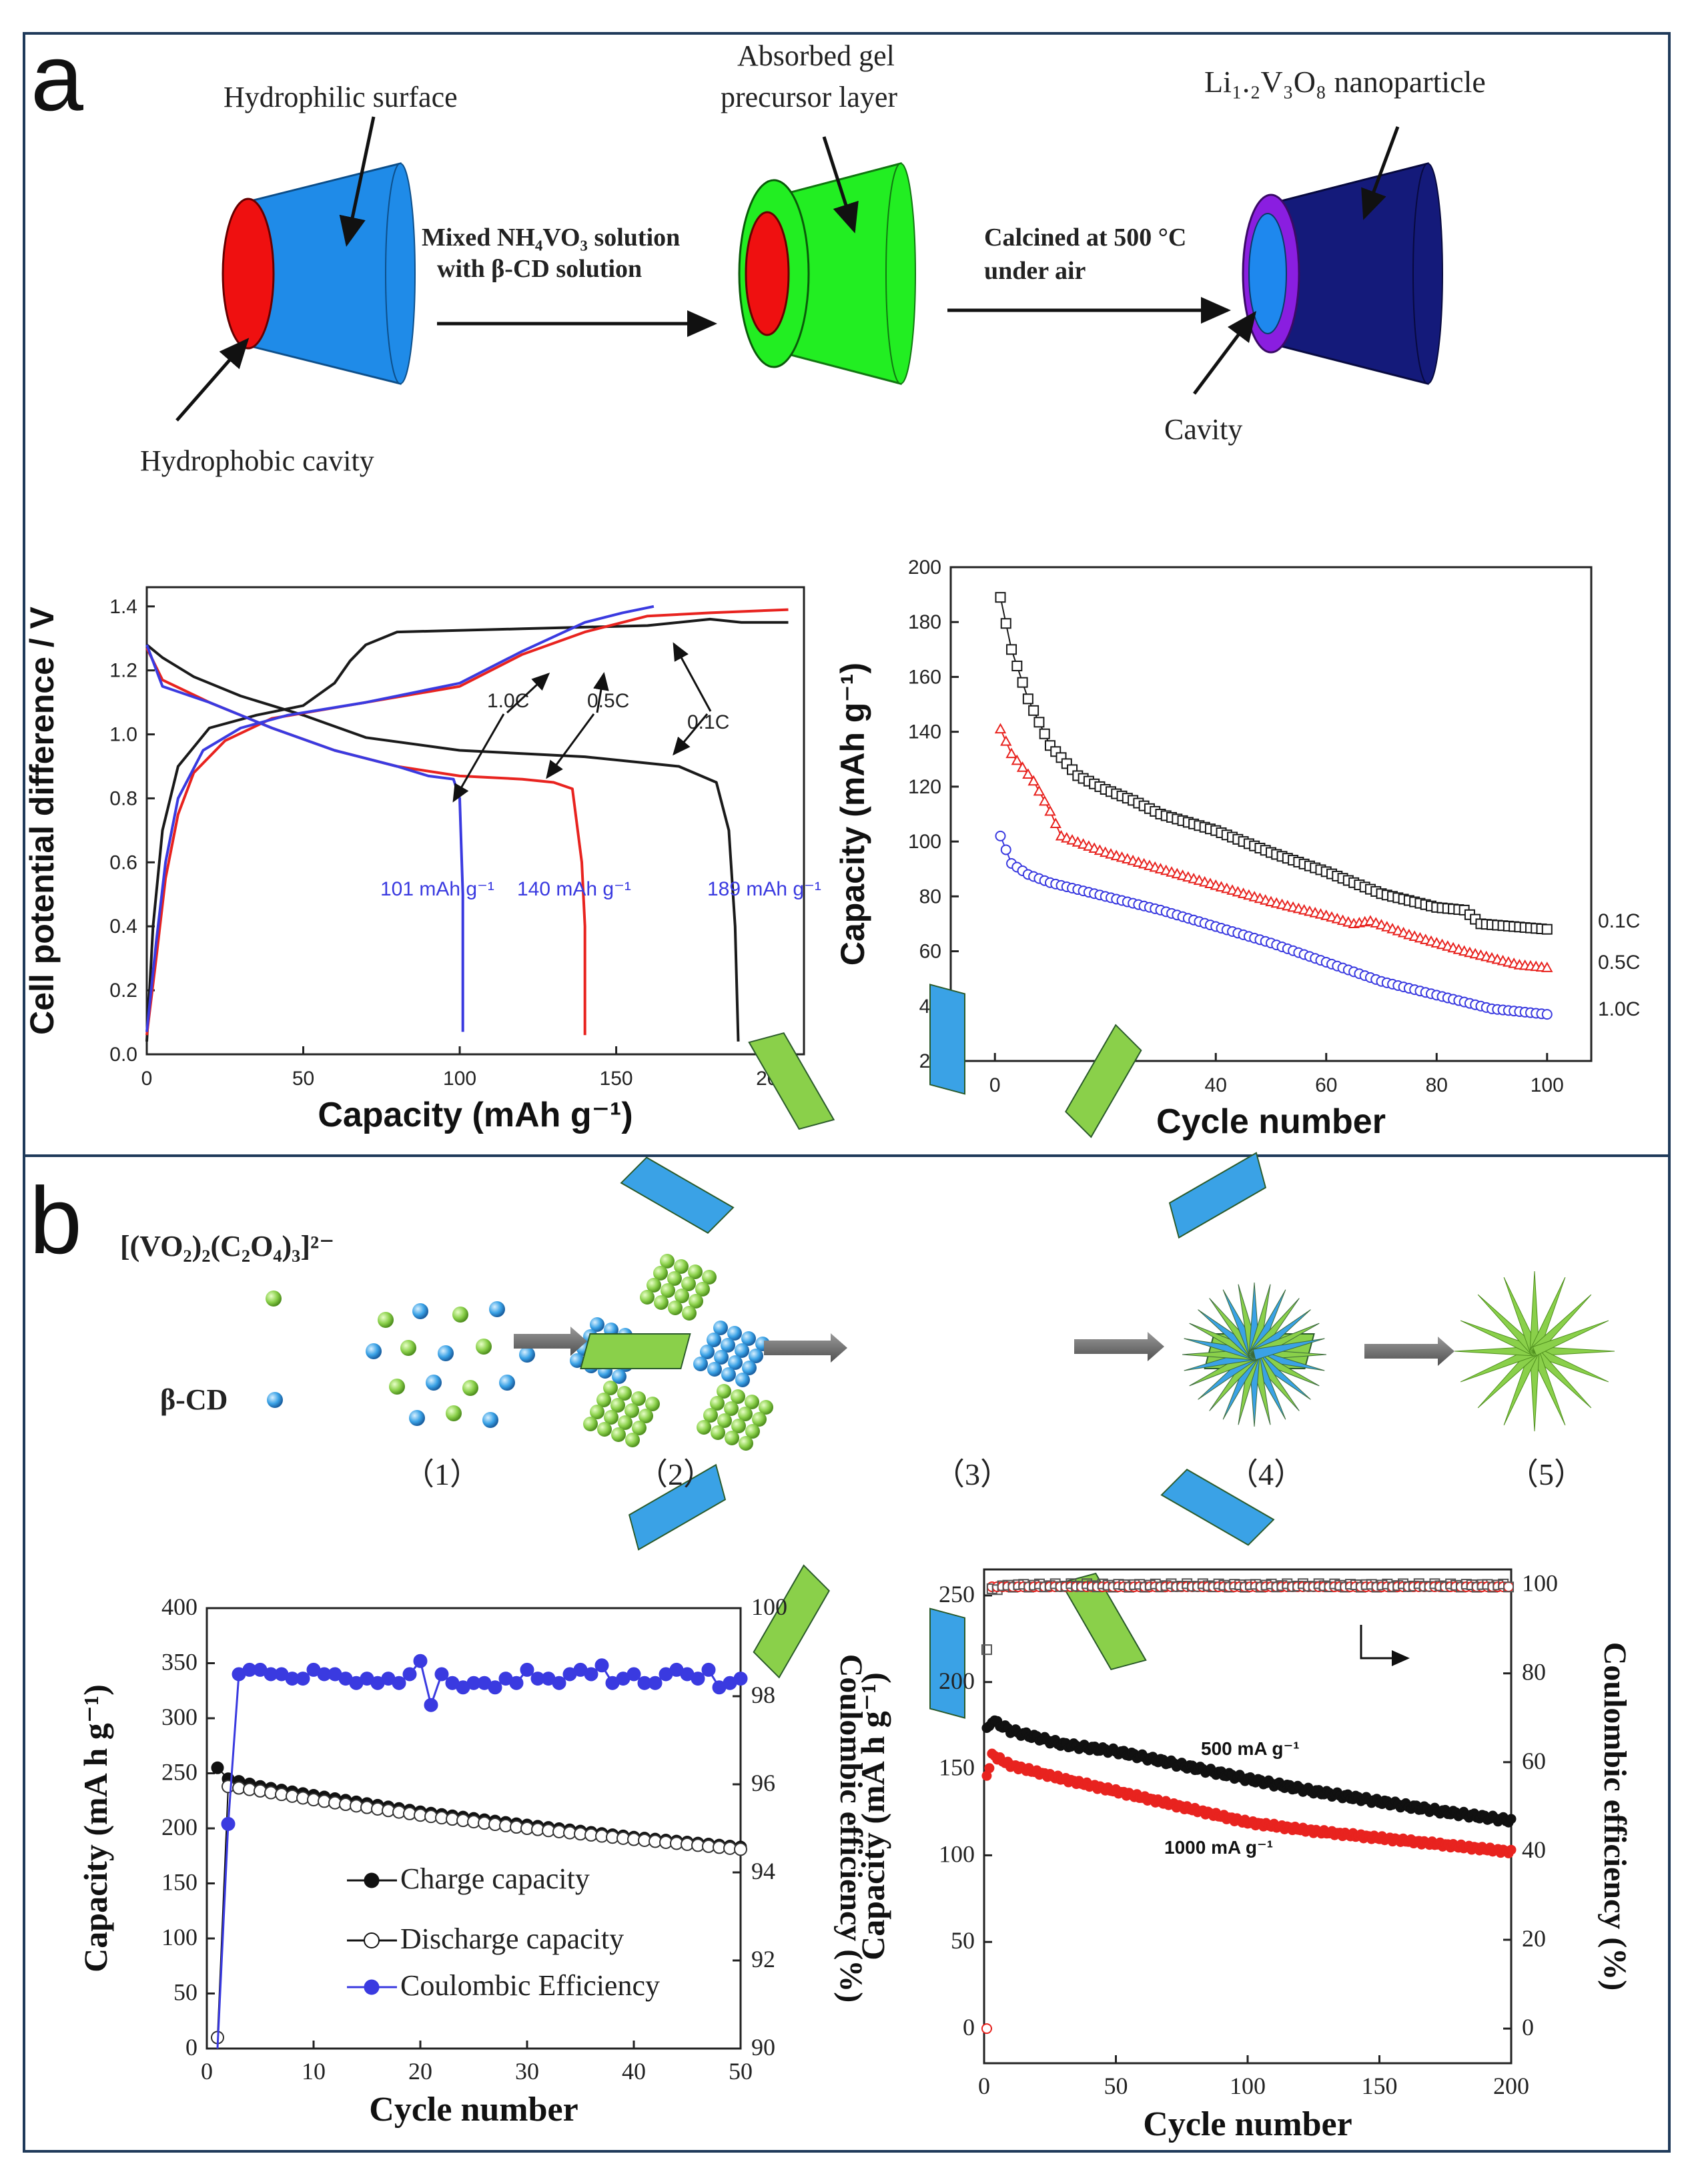 The image size is (1696, 2184). Describe the element at coordinates (179, 1882) in the screenshot. I see `y-tick-label: 150` at that location.